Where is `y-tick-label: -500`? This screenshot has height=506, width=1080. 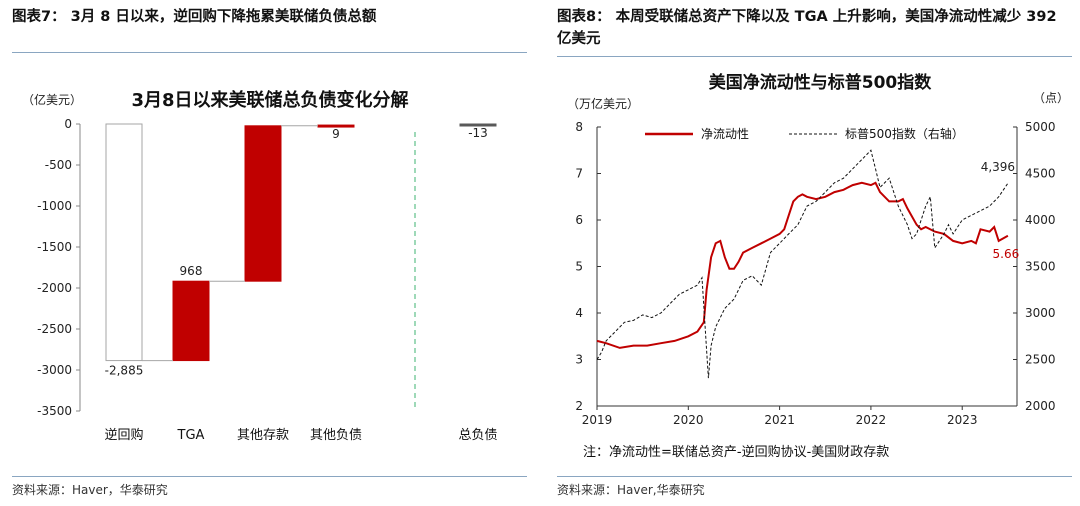
y-tick-label: -500 is located at coordinates (58, 165).